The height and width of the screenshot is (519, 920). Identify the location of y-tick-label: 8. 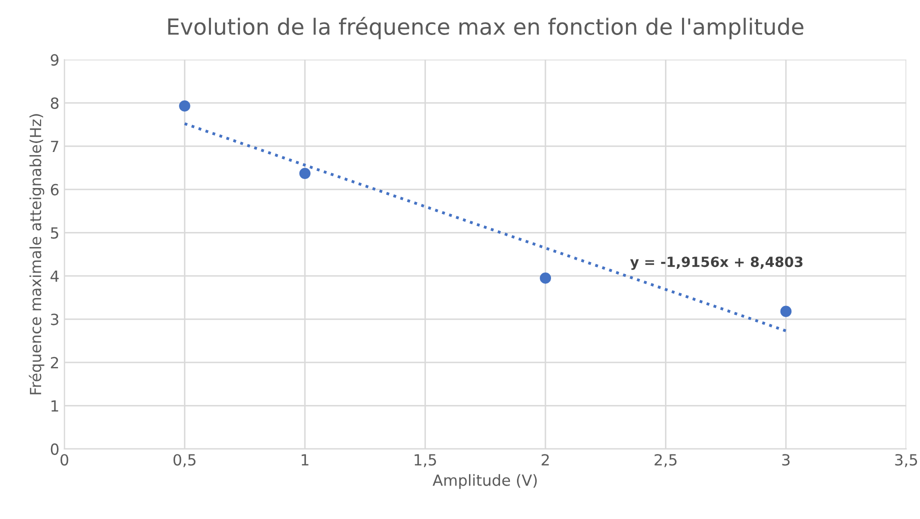
(54, 103).